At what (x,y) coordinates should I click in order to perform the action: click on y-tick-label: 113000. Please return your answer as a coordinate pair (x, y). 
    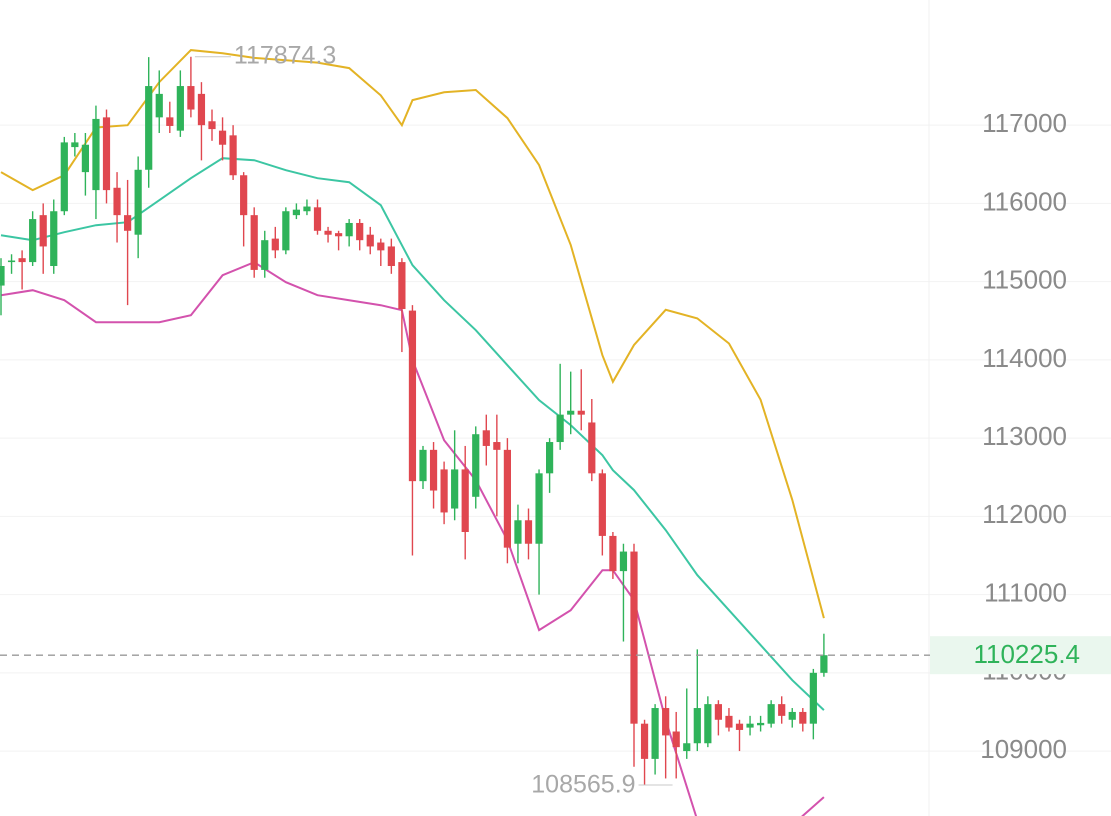
    Looking at the image, I should click on (1024, 436).